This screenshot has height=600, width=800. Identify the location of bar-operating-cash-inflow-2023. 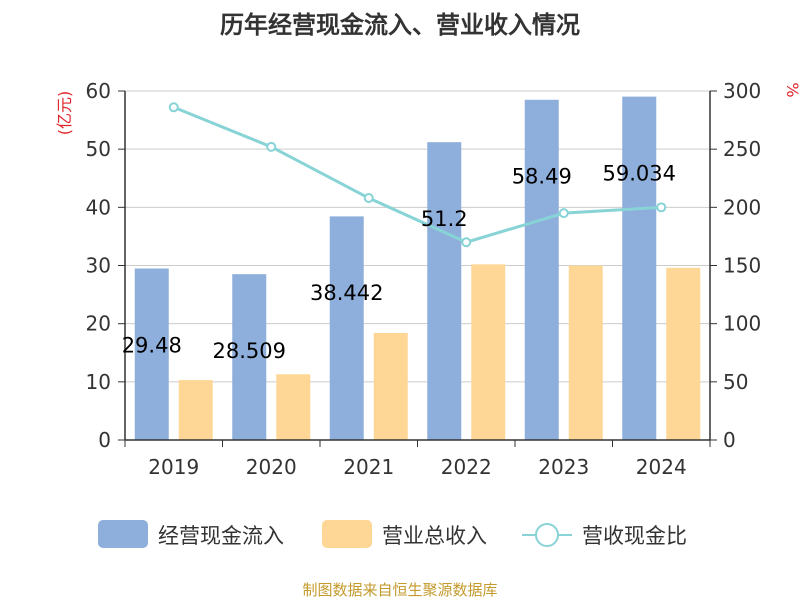
(541, 269).